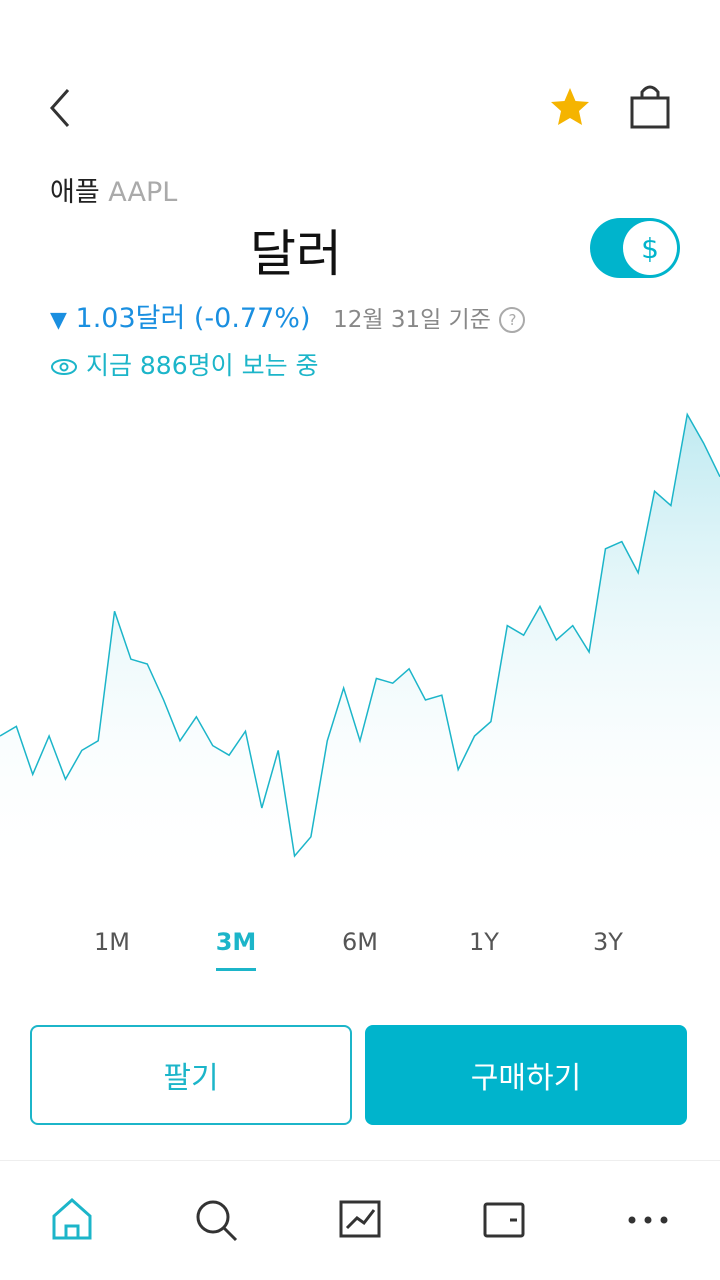  I want to click on toggle-knob: $, so click(650, 248).